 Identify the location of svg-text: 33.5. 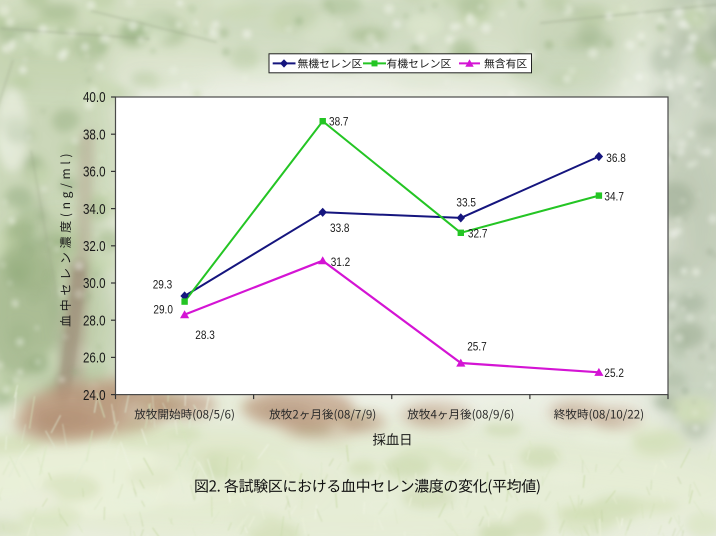
(466, 202).